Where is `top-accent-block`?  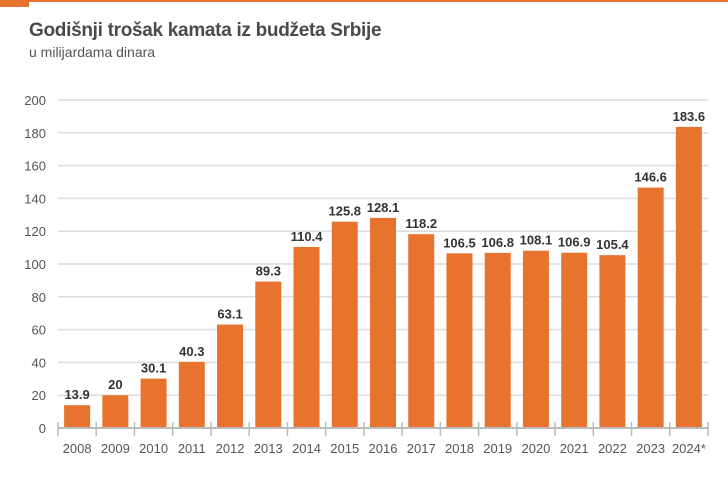
top-accent-block is located at coordinates (14, 4).